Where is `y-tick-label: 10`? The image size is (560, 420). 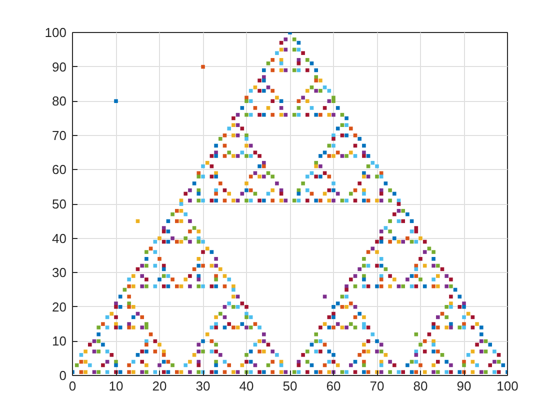 y-tick-label: 10 is located at coordinates (59, 341).